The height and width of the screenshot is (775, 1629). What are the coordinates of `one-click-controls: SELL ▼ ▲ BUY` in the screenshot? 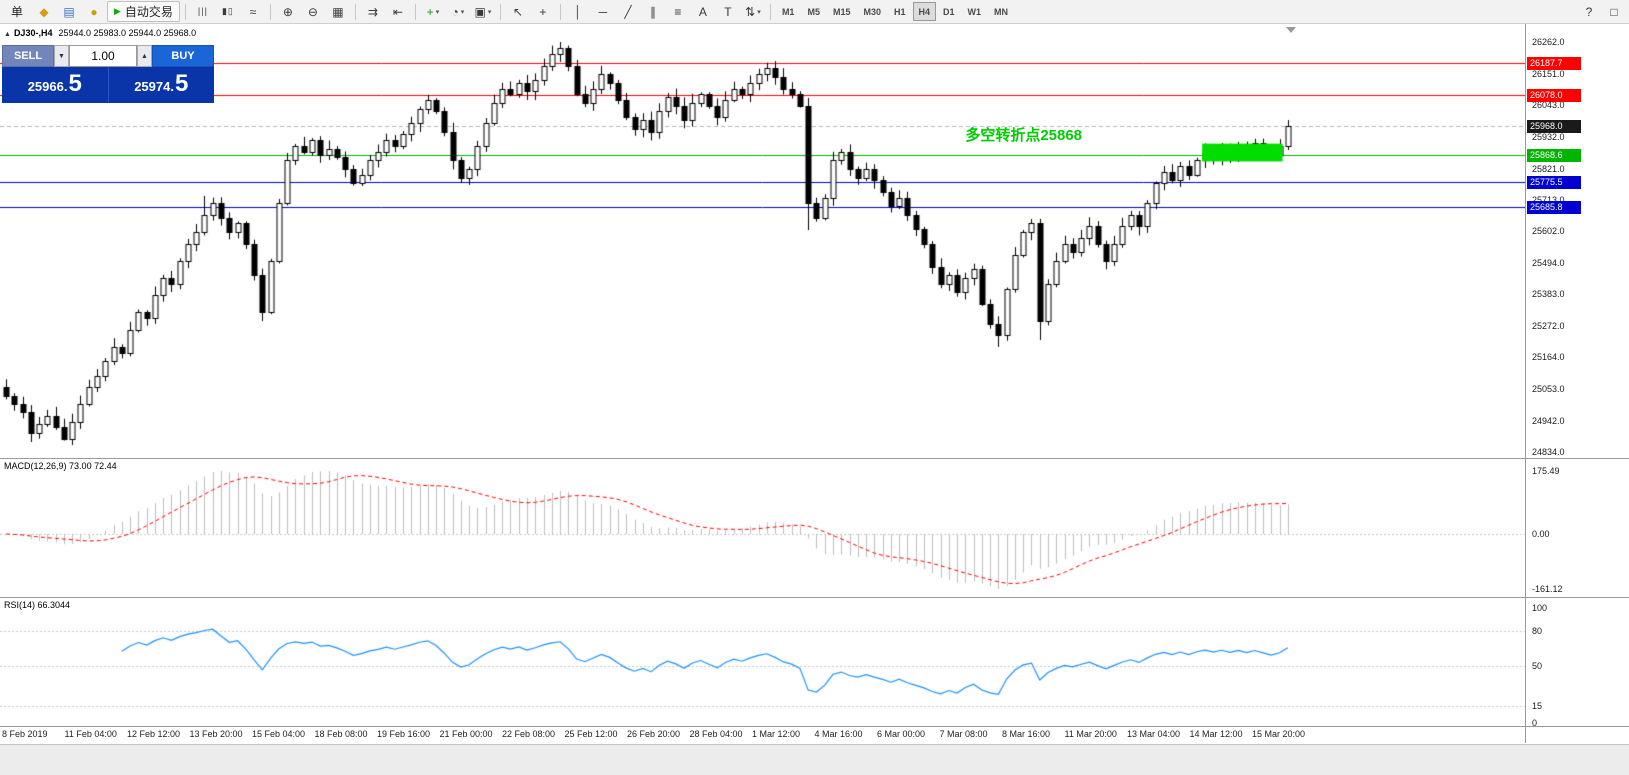 It's located at (108, 56).